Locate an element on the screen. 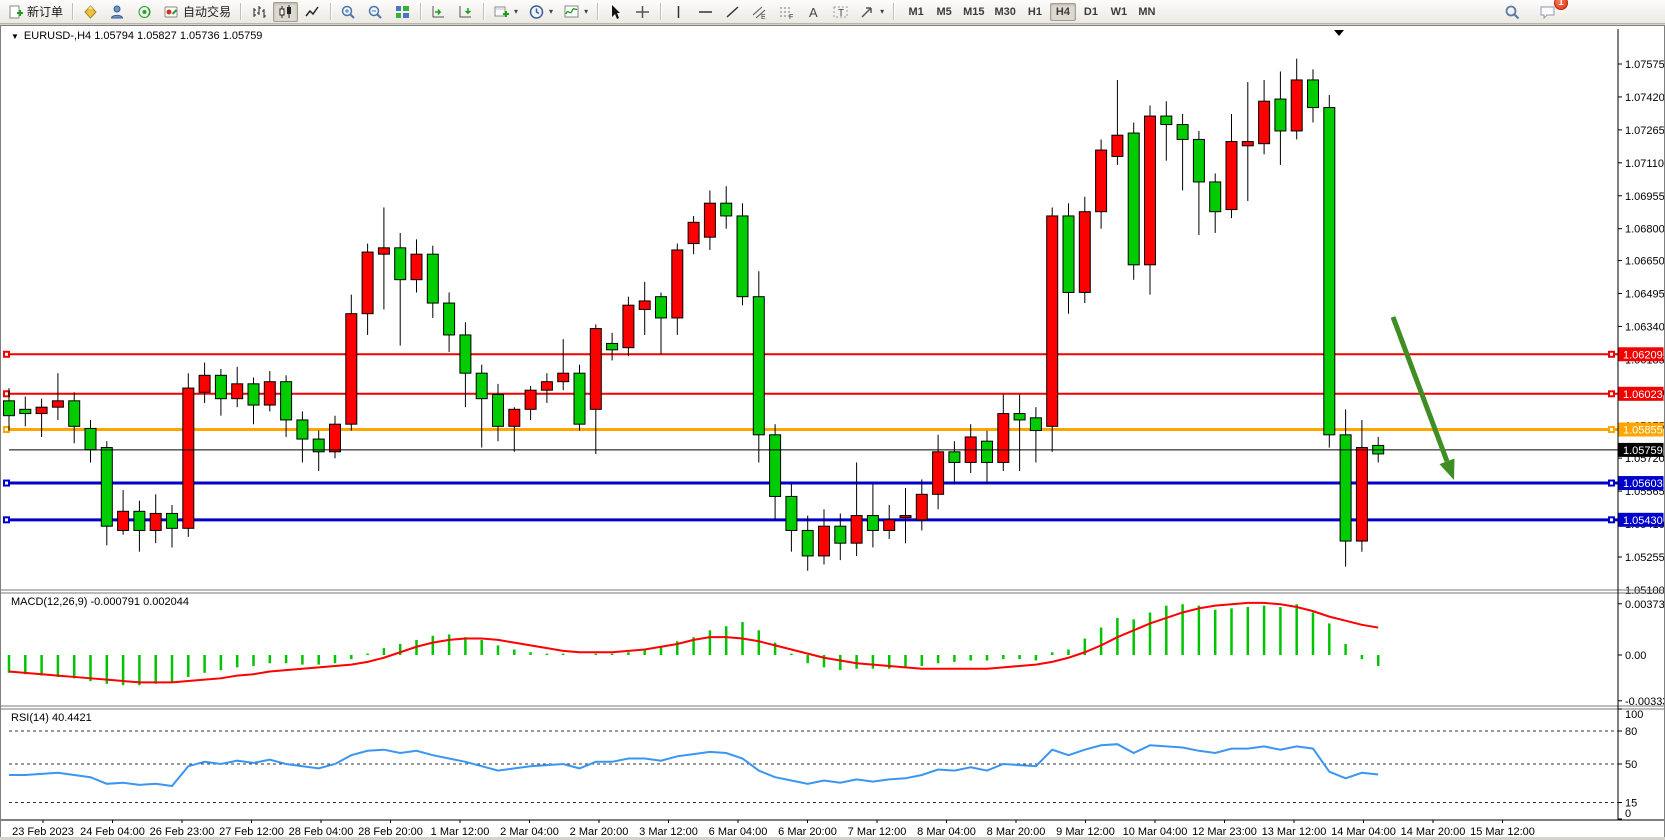  vertical-line-button is located at coordinates (678, 12).